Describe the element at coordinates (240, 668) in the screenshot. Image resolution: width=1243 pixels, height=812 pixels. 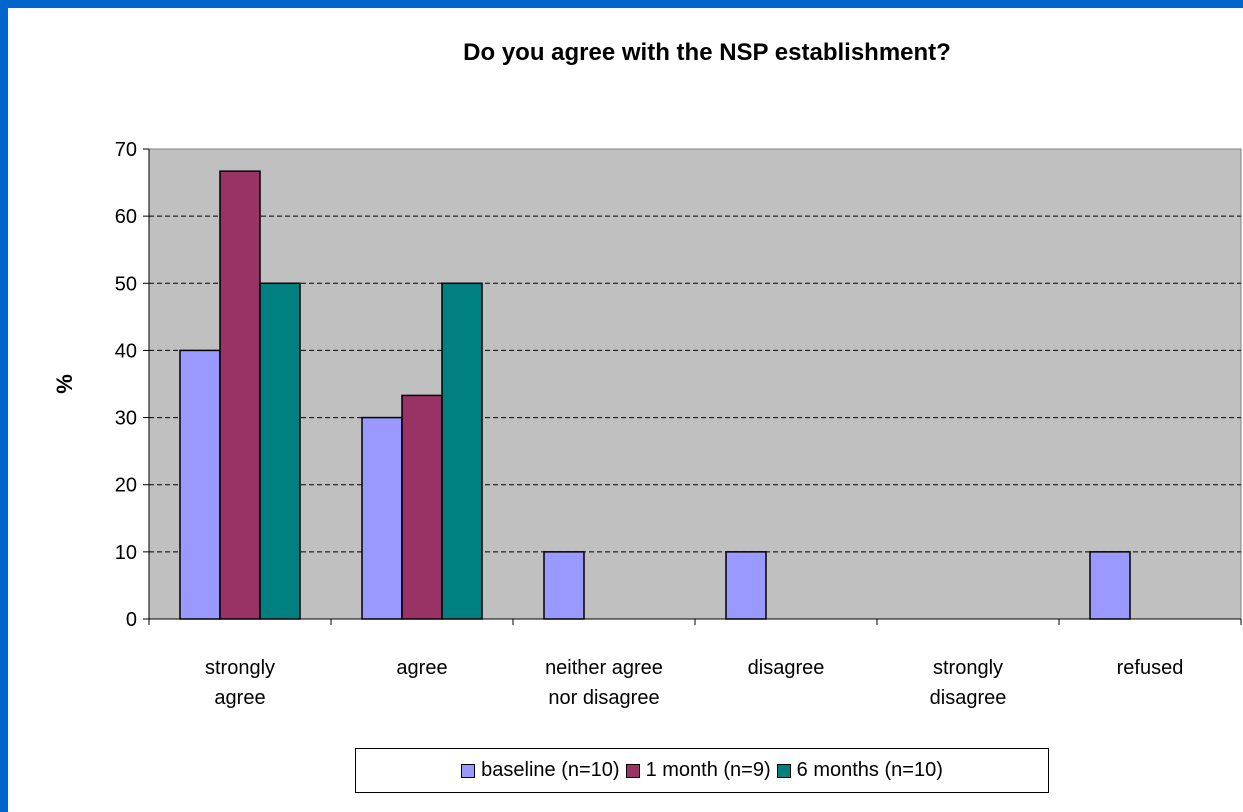
I see `x-tick-label-0-0: strongly` at that location.